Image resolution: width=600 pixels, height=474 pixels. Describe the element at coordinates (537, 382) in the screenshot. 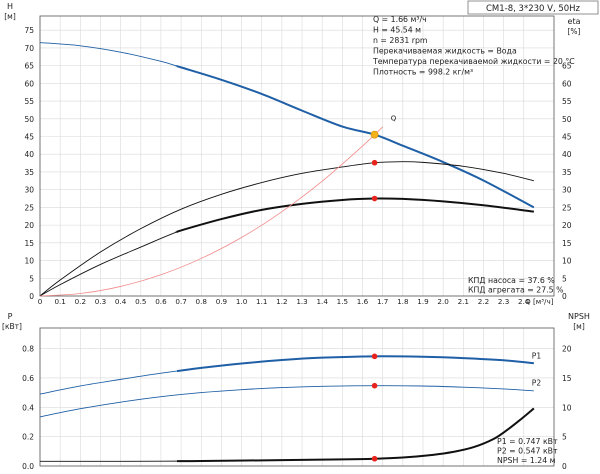

I see `series-label-p2: P2` at that location.